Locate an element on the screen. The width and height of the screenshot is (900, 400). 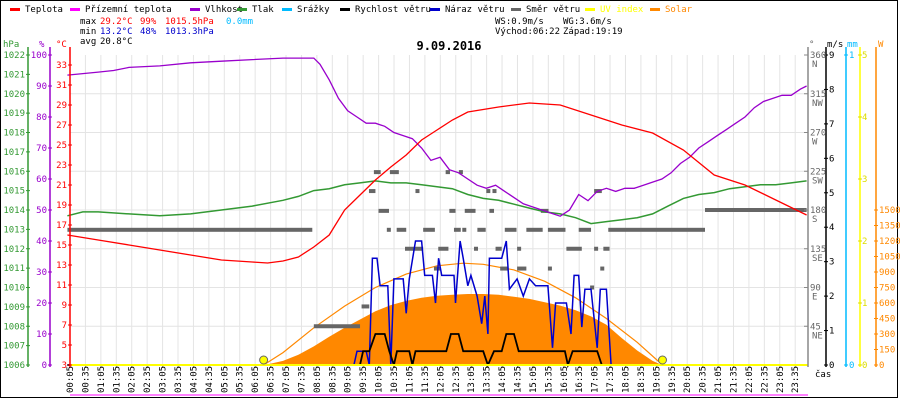
min-humidity: 48% is located at coordinates (148, 32).